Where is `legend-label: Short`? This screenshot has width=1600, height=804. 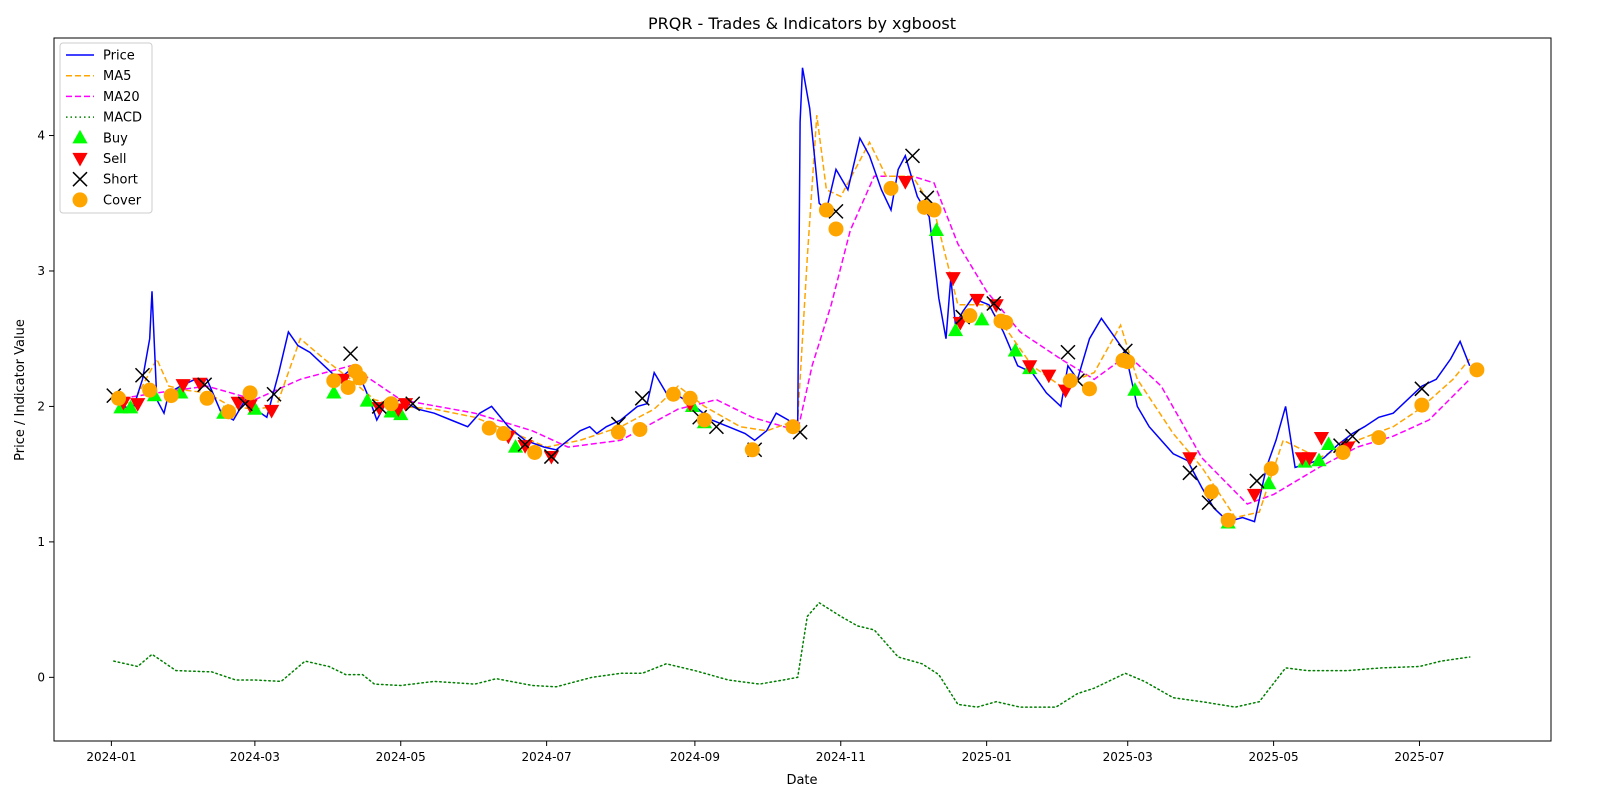
legend-label: Short is located at coordinates (120, 180).